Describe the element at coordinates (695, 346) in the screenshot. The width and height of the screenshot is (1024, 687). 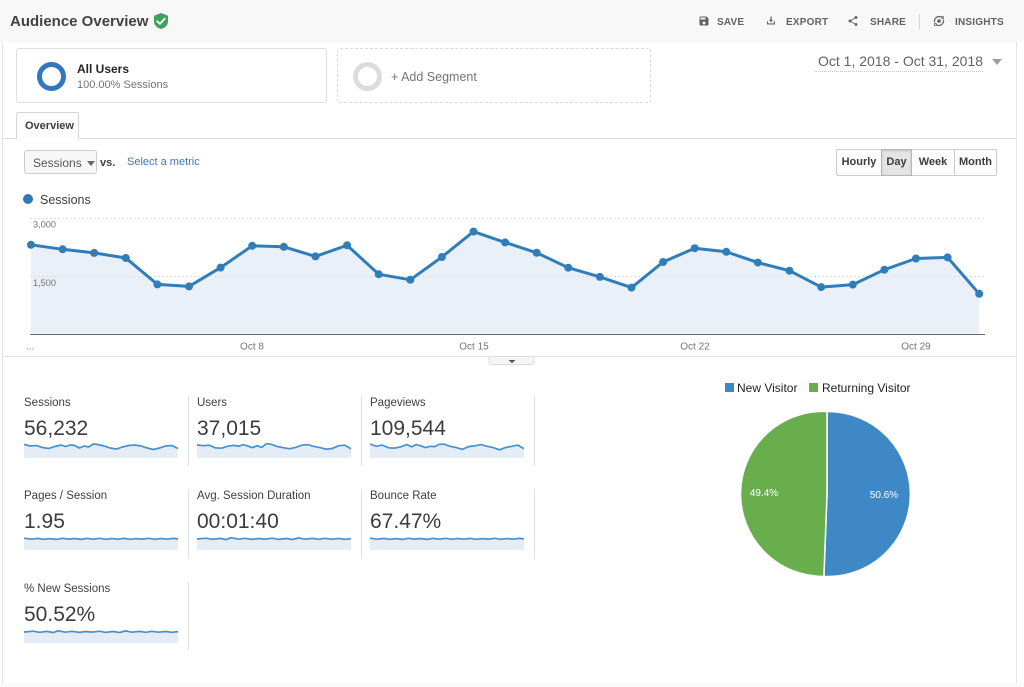
I see `svg-text: Oct 22` at that location.